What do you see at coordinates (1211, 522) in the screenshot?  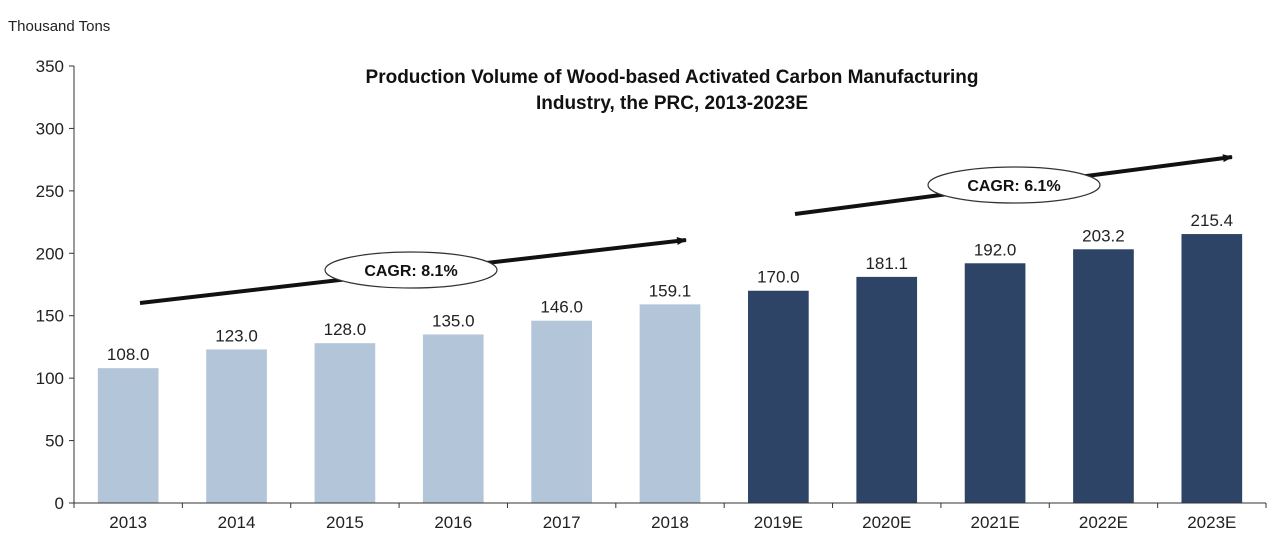 I see `x-tick-label-2023E: 2023E` at bounding box center [1211, 522].